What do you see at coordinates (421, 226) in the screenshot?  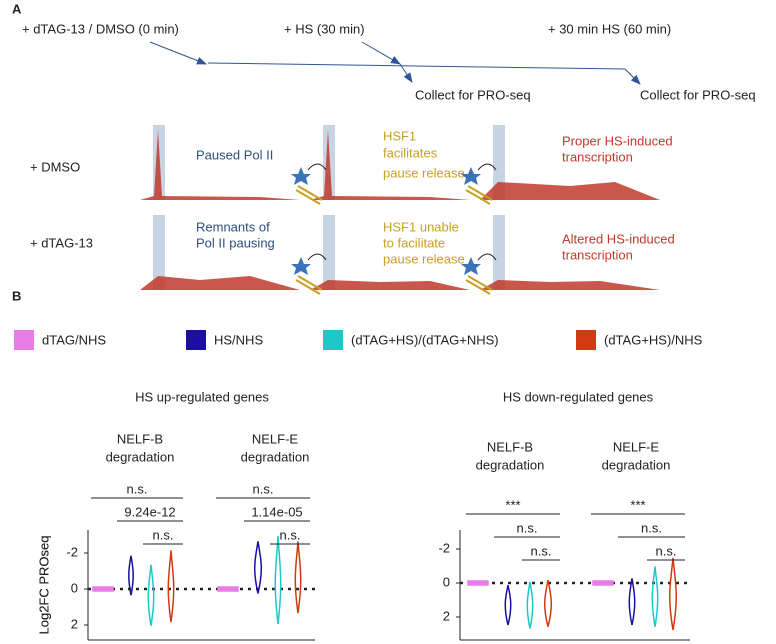 I see `note: HSF1 unable` at bounding box center [421, 226].